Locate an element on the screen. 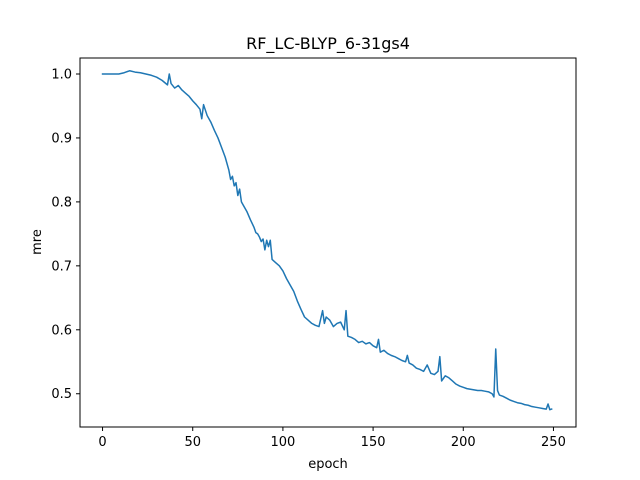  y-tick-label: 0.6 is located at coordinates (61, 330).